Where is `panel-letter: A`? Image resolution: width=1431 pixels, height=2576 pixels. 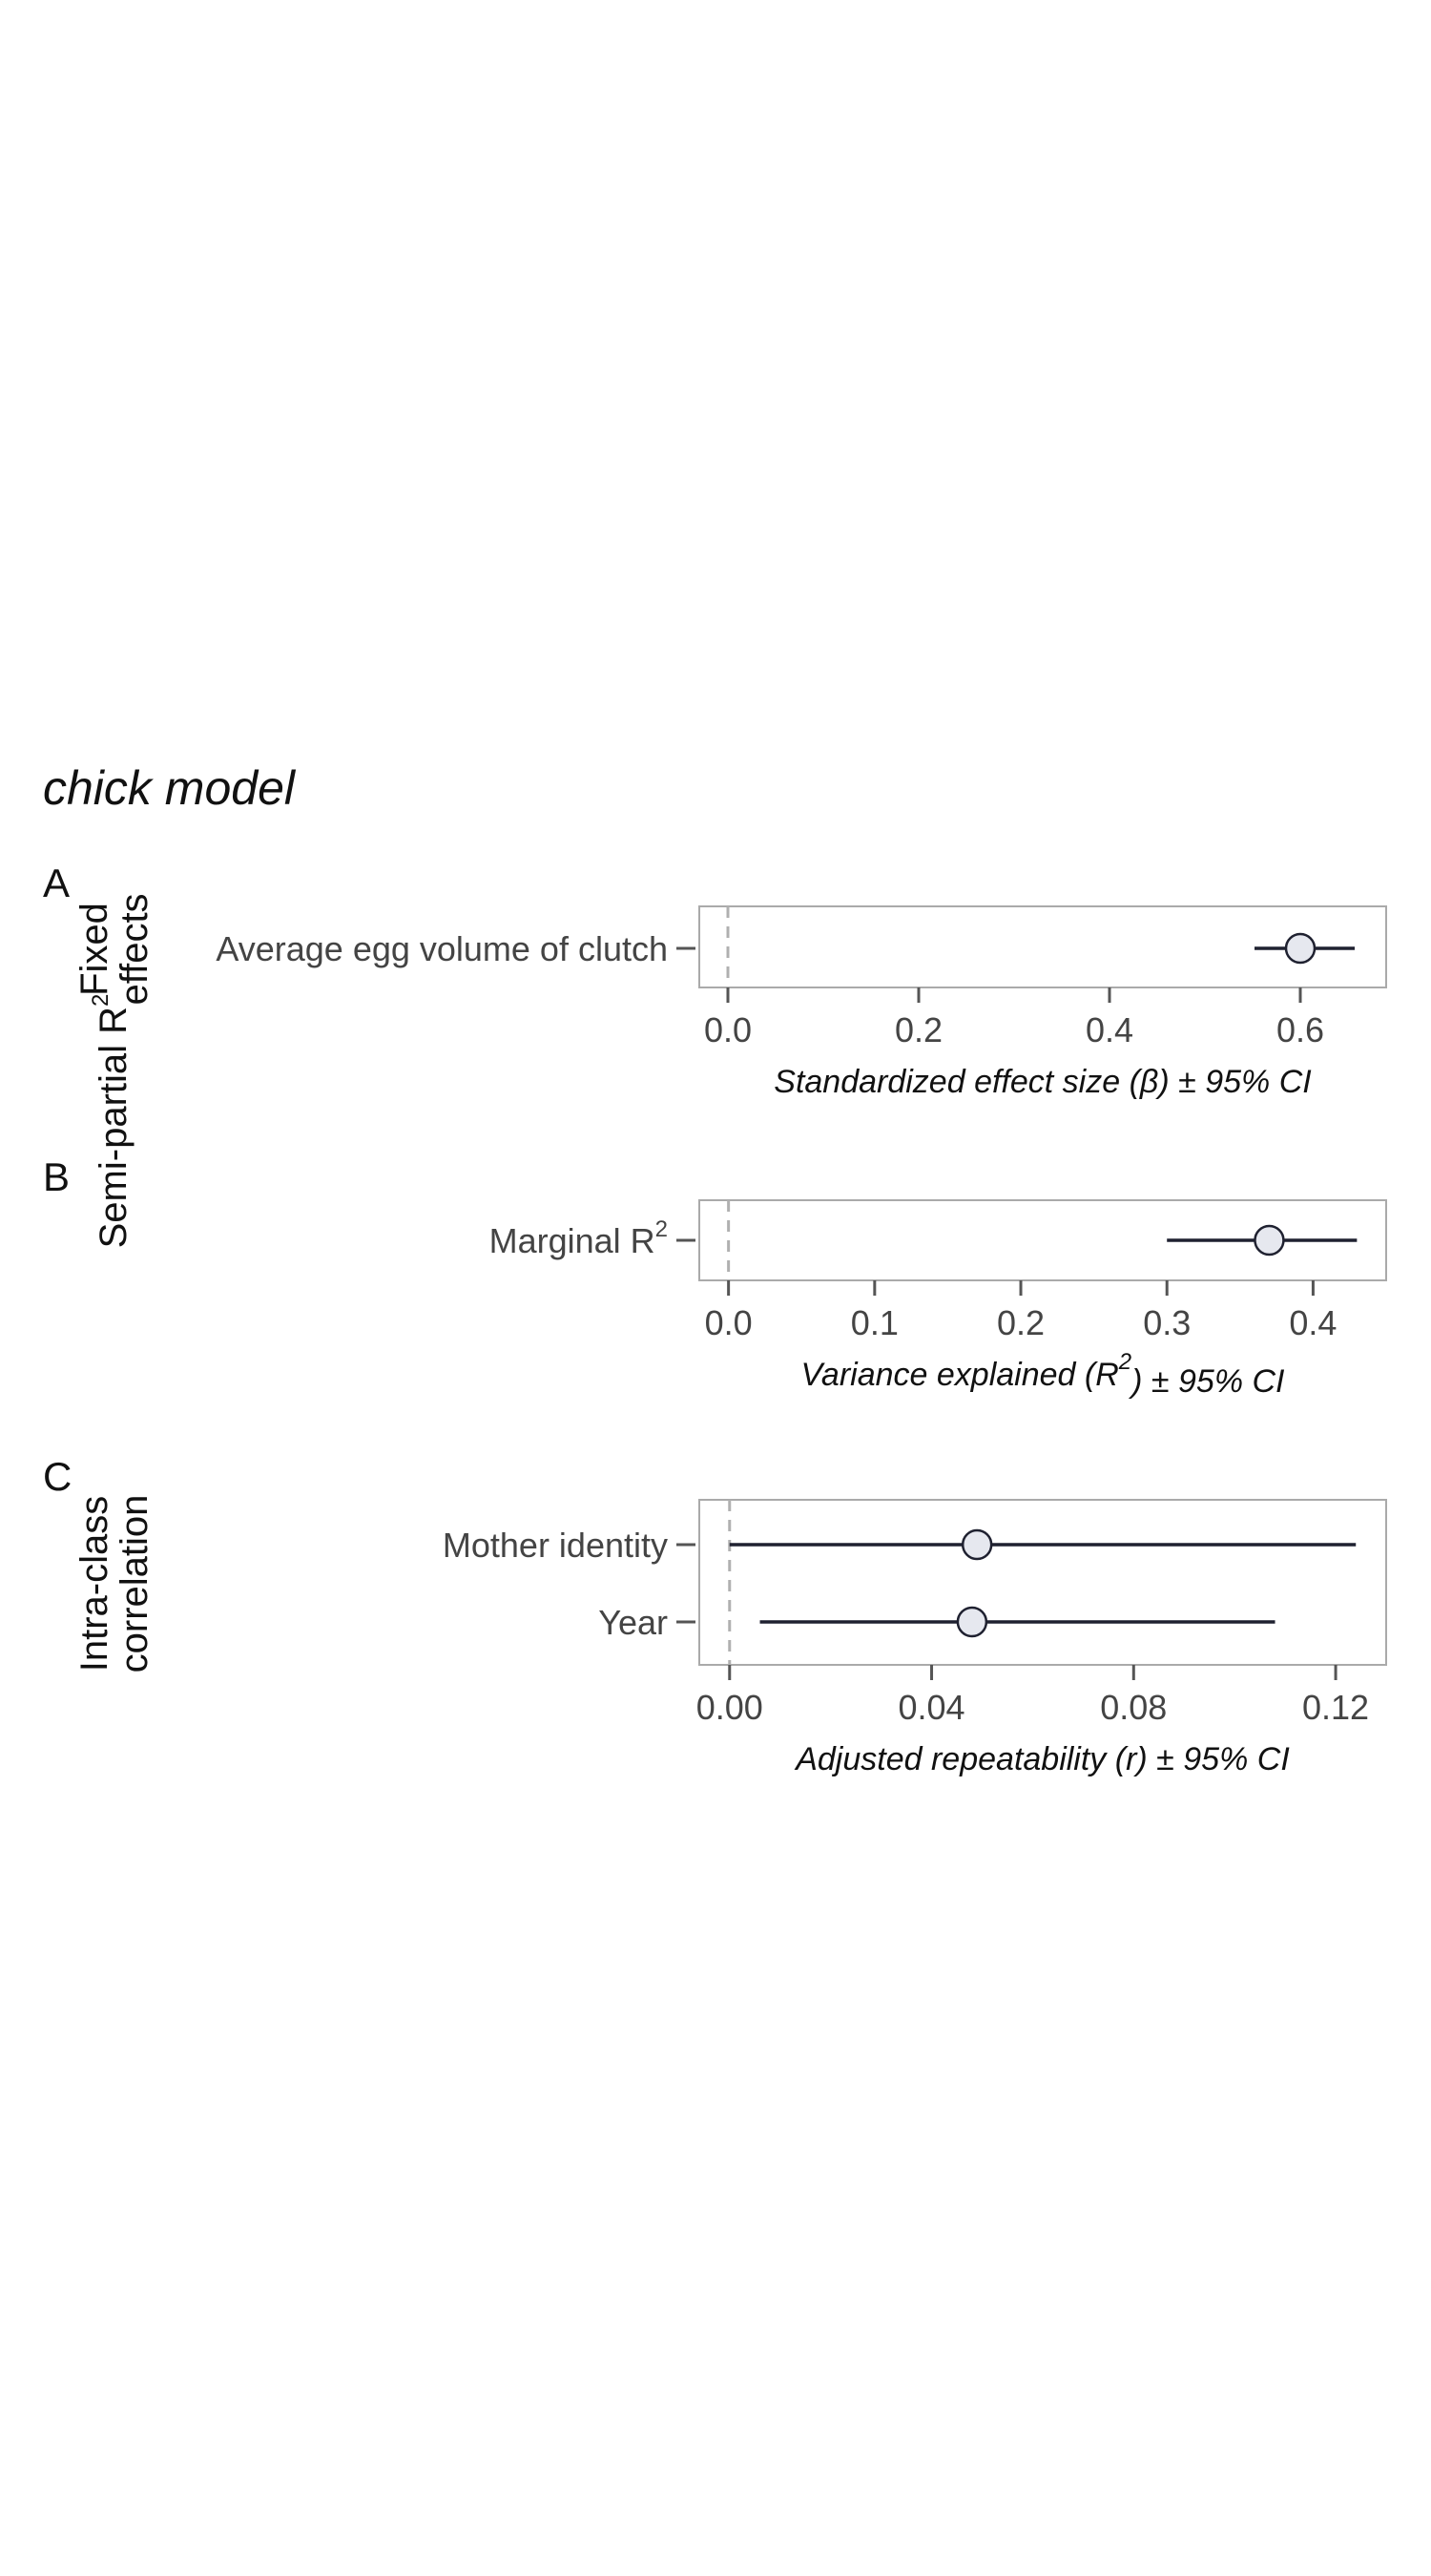
panel-letter: A is located at coordinates (56, 883).